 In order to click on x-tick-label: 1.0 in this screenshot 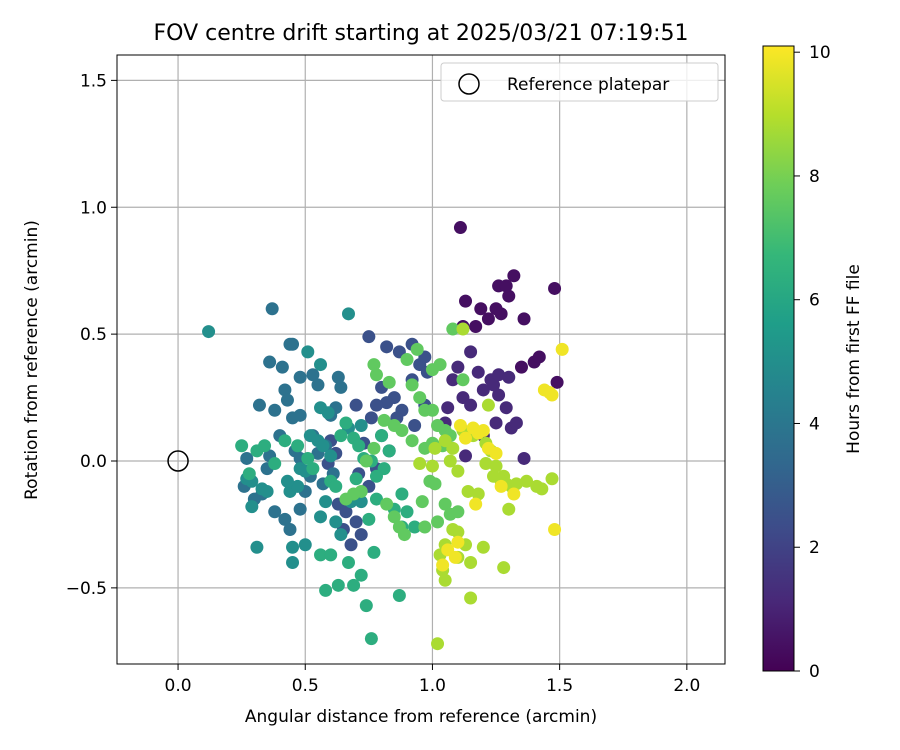, I will do `click(432, 686)`.